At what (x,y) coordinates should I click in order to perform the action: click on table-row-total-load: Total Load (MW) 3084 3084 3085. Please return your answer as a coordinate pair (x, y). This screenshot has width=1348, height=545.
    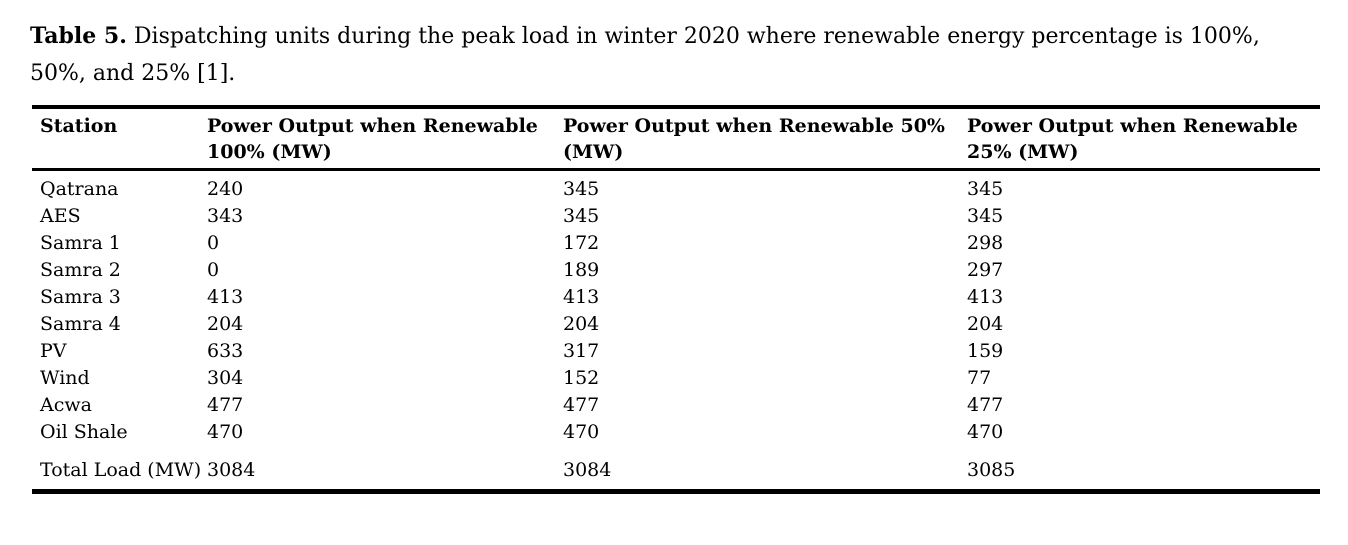
    Looking at the image, I should click on (676, 469).